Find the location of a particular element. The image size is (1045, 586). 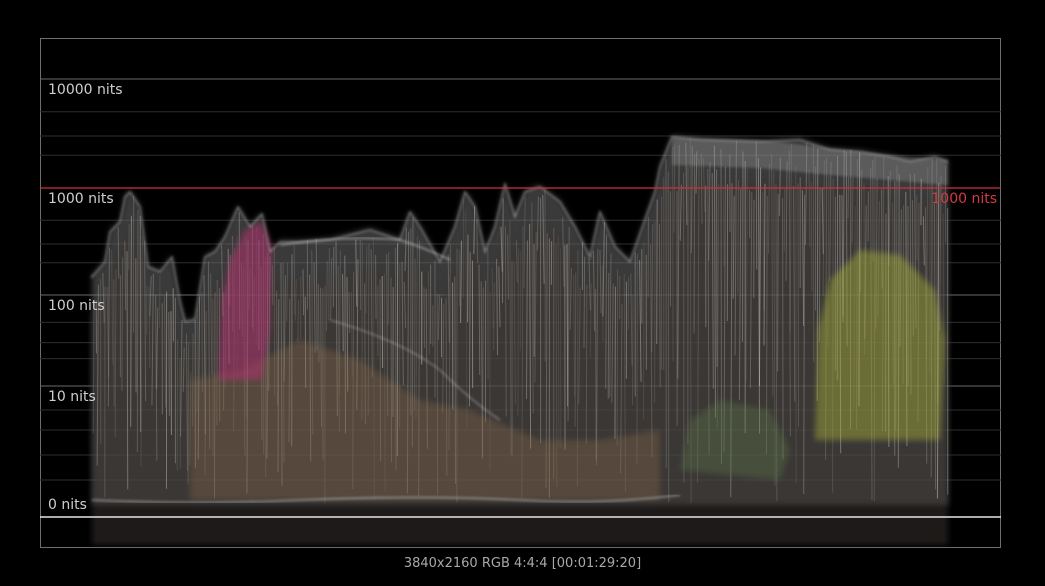

status-info: 3840x2160 RGB 4:4:4 [00:01:29:20] is located at coordinates (522, 563).